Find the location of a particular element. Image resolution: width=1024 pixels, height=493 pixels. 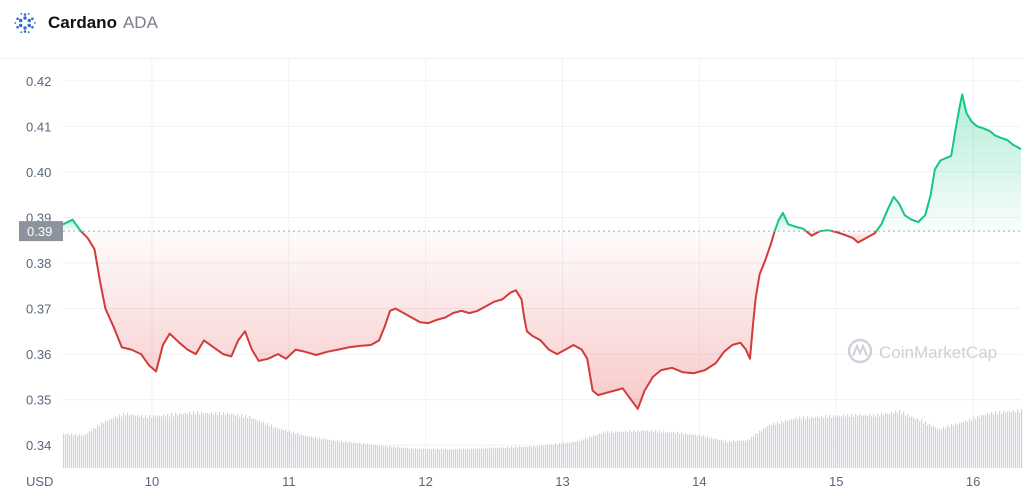

coin-symbol: ADA is located at coordinates (140, 22).